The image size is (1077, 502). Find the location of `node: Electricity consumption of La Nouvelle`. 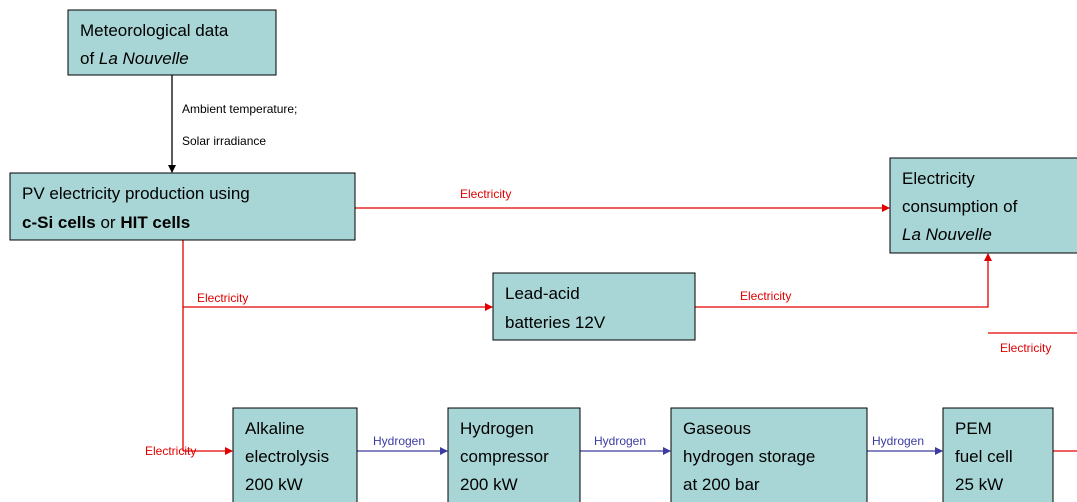

node: Electricity consumption of La Nouvelle is located at coordinates (983, 205).